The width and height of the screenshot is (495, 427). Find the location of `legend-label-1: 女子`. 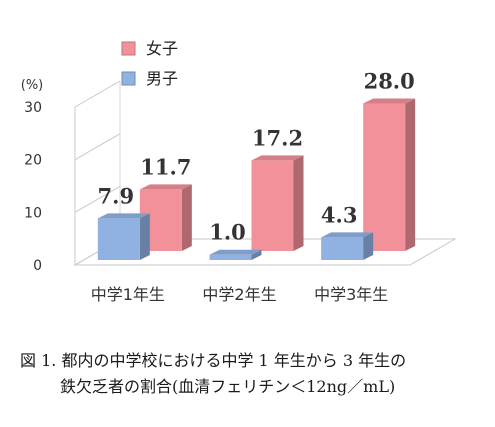

legend-label-1: 女子 is located at coordinates (162, 48).